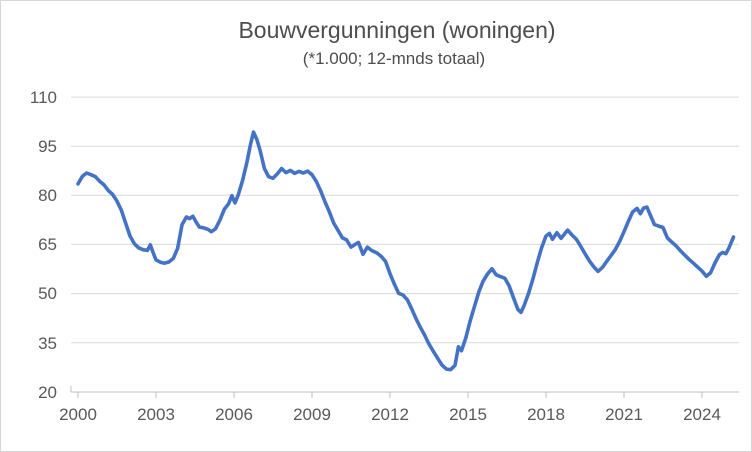  What do you see at coordinates (468, 414) in the screenshot?
I see `x-label-2015: 2015` at bounding box center [468, 414].